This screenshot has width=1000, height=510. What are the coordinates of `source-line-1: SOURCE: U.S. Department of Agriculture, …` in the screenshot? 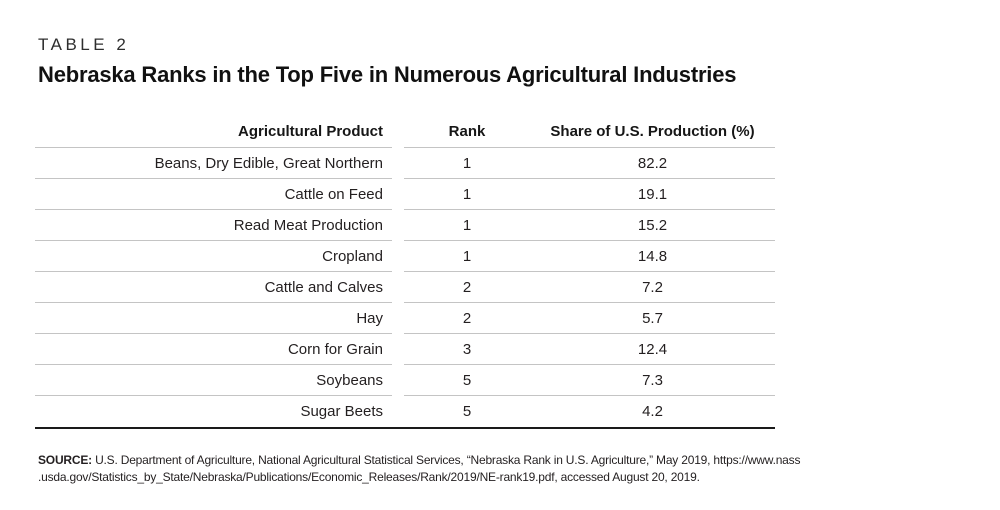 It's located at (500, 460).